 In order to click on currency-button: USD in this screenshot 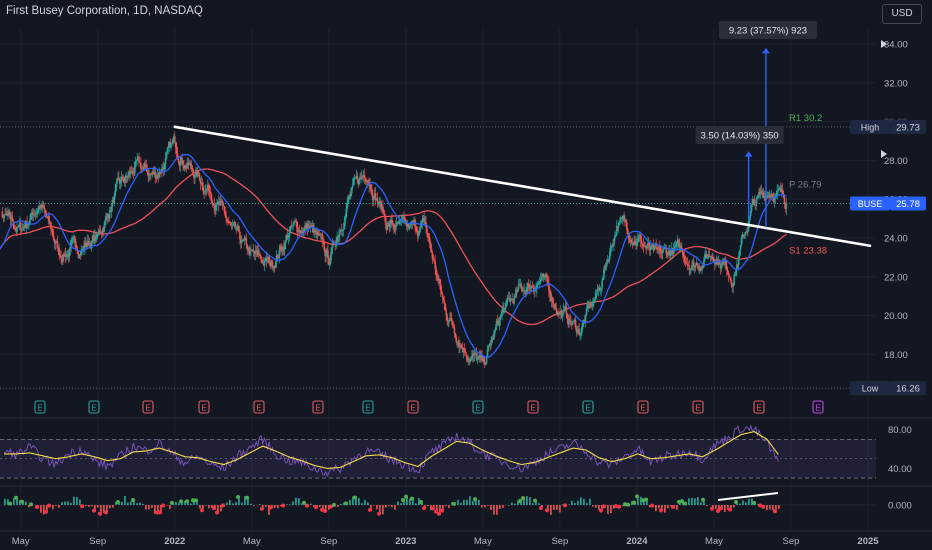, I will do `click(902, 14)`.